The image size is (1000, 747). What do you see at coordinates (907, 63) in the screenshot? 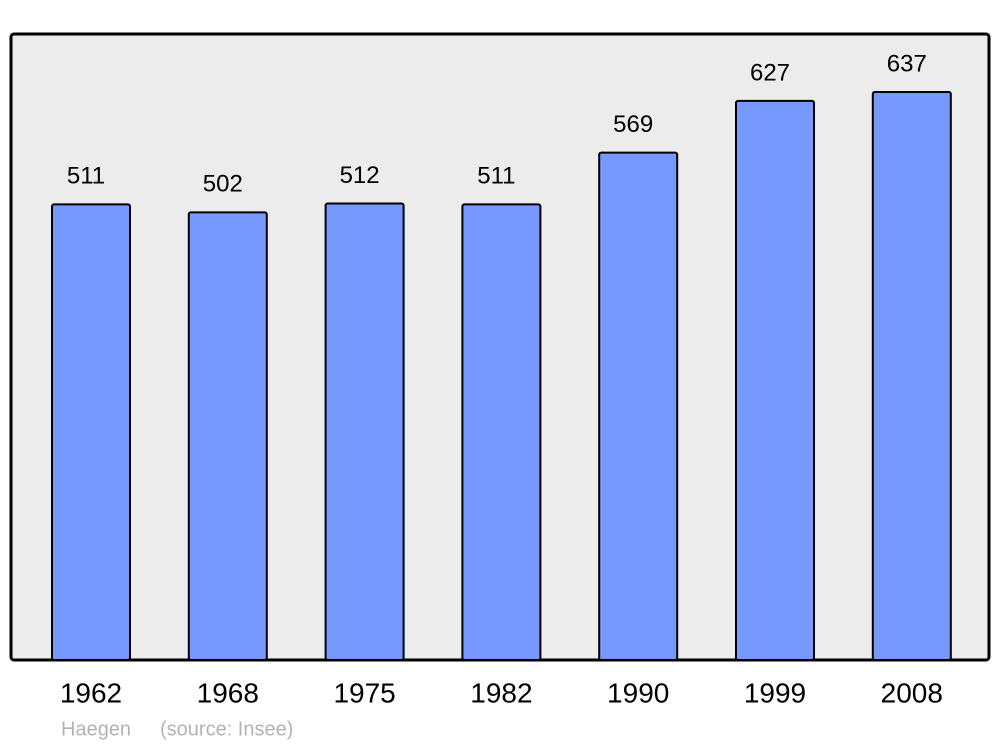
I see `value-label: 637` at bounding box center [907, 63].